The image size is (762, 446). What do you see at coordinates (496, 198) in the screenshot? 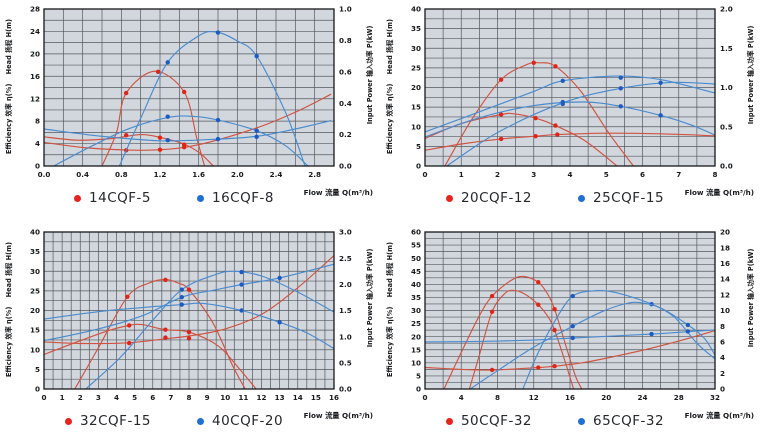
I see `legend-label: 20CQF-12` at bounding box center [496, 198].